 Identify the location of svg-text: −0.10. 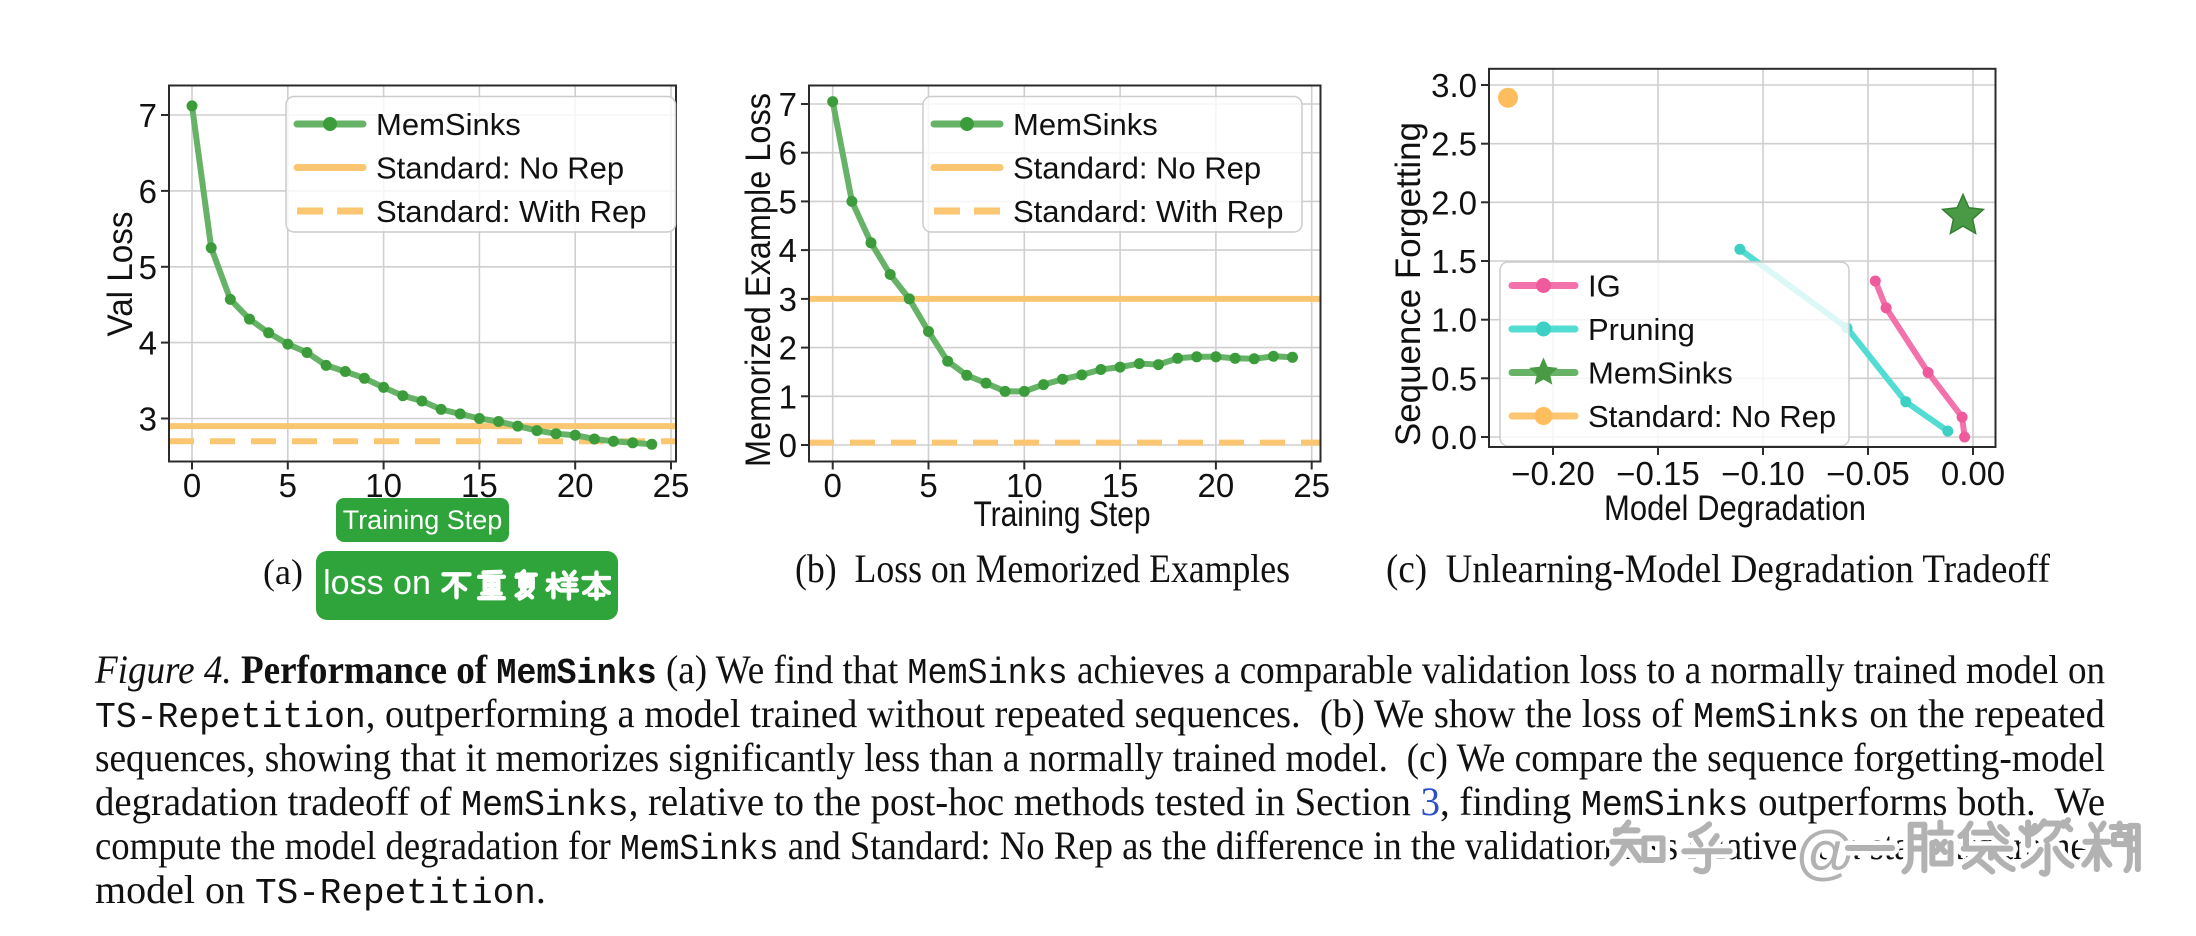
(1763, 473).